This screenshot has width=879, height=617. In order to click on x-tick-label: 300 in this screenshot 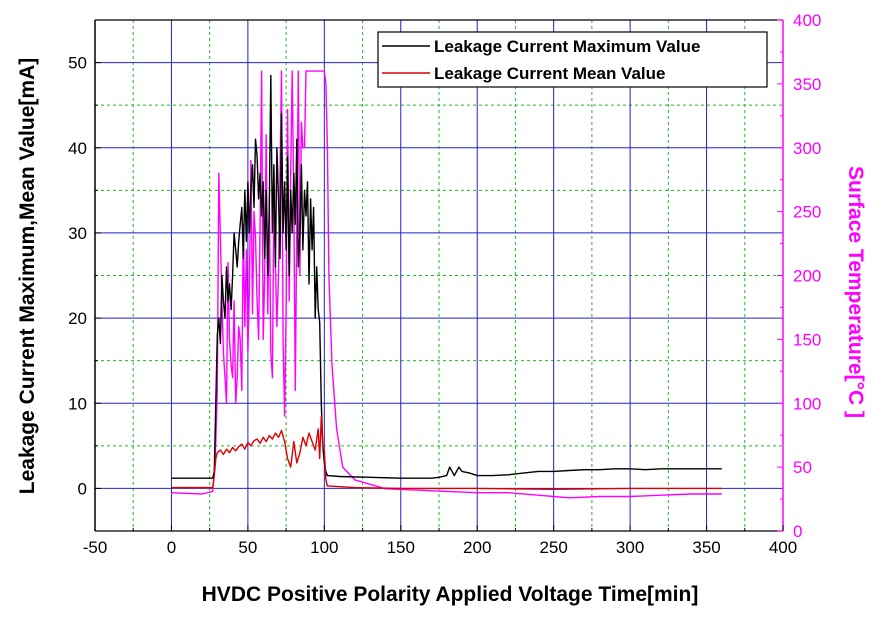, I will do `click(630, 547)`.